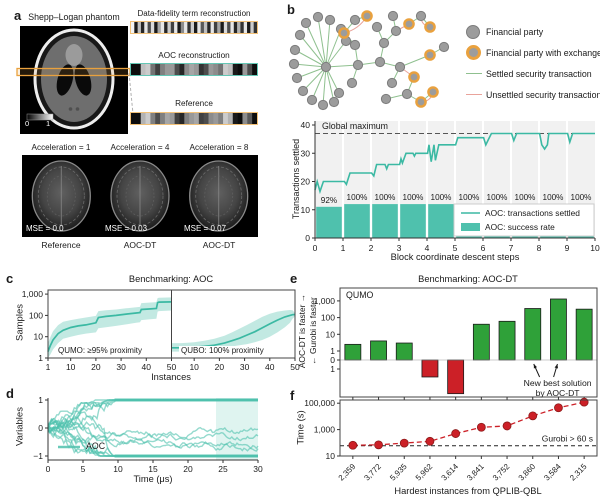  I want to click on svg-text: 40, so click(270, 367).